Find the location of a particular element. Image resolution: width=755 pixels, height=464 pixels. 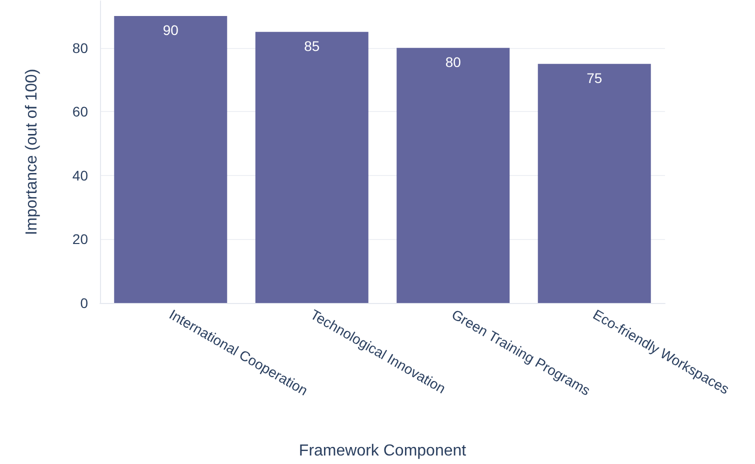

y-tick-label: 20 is located at coordinates (80, 239).